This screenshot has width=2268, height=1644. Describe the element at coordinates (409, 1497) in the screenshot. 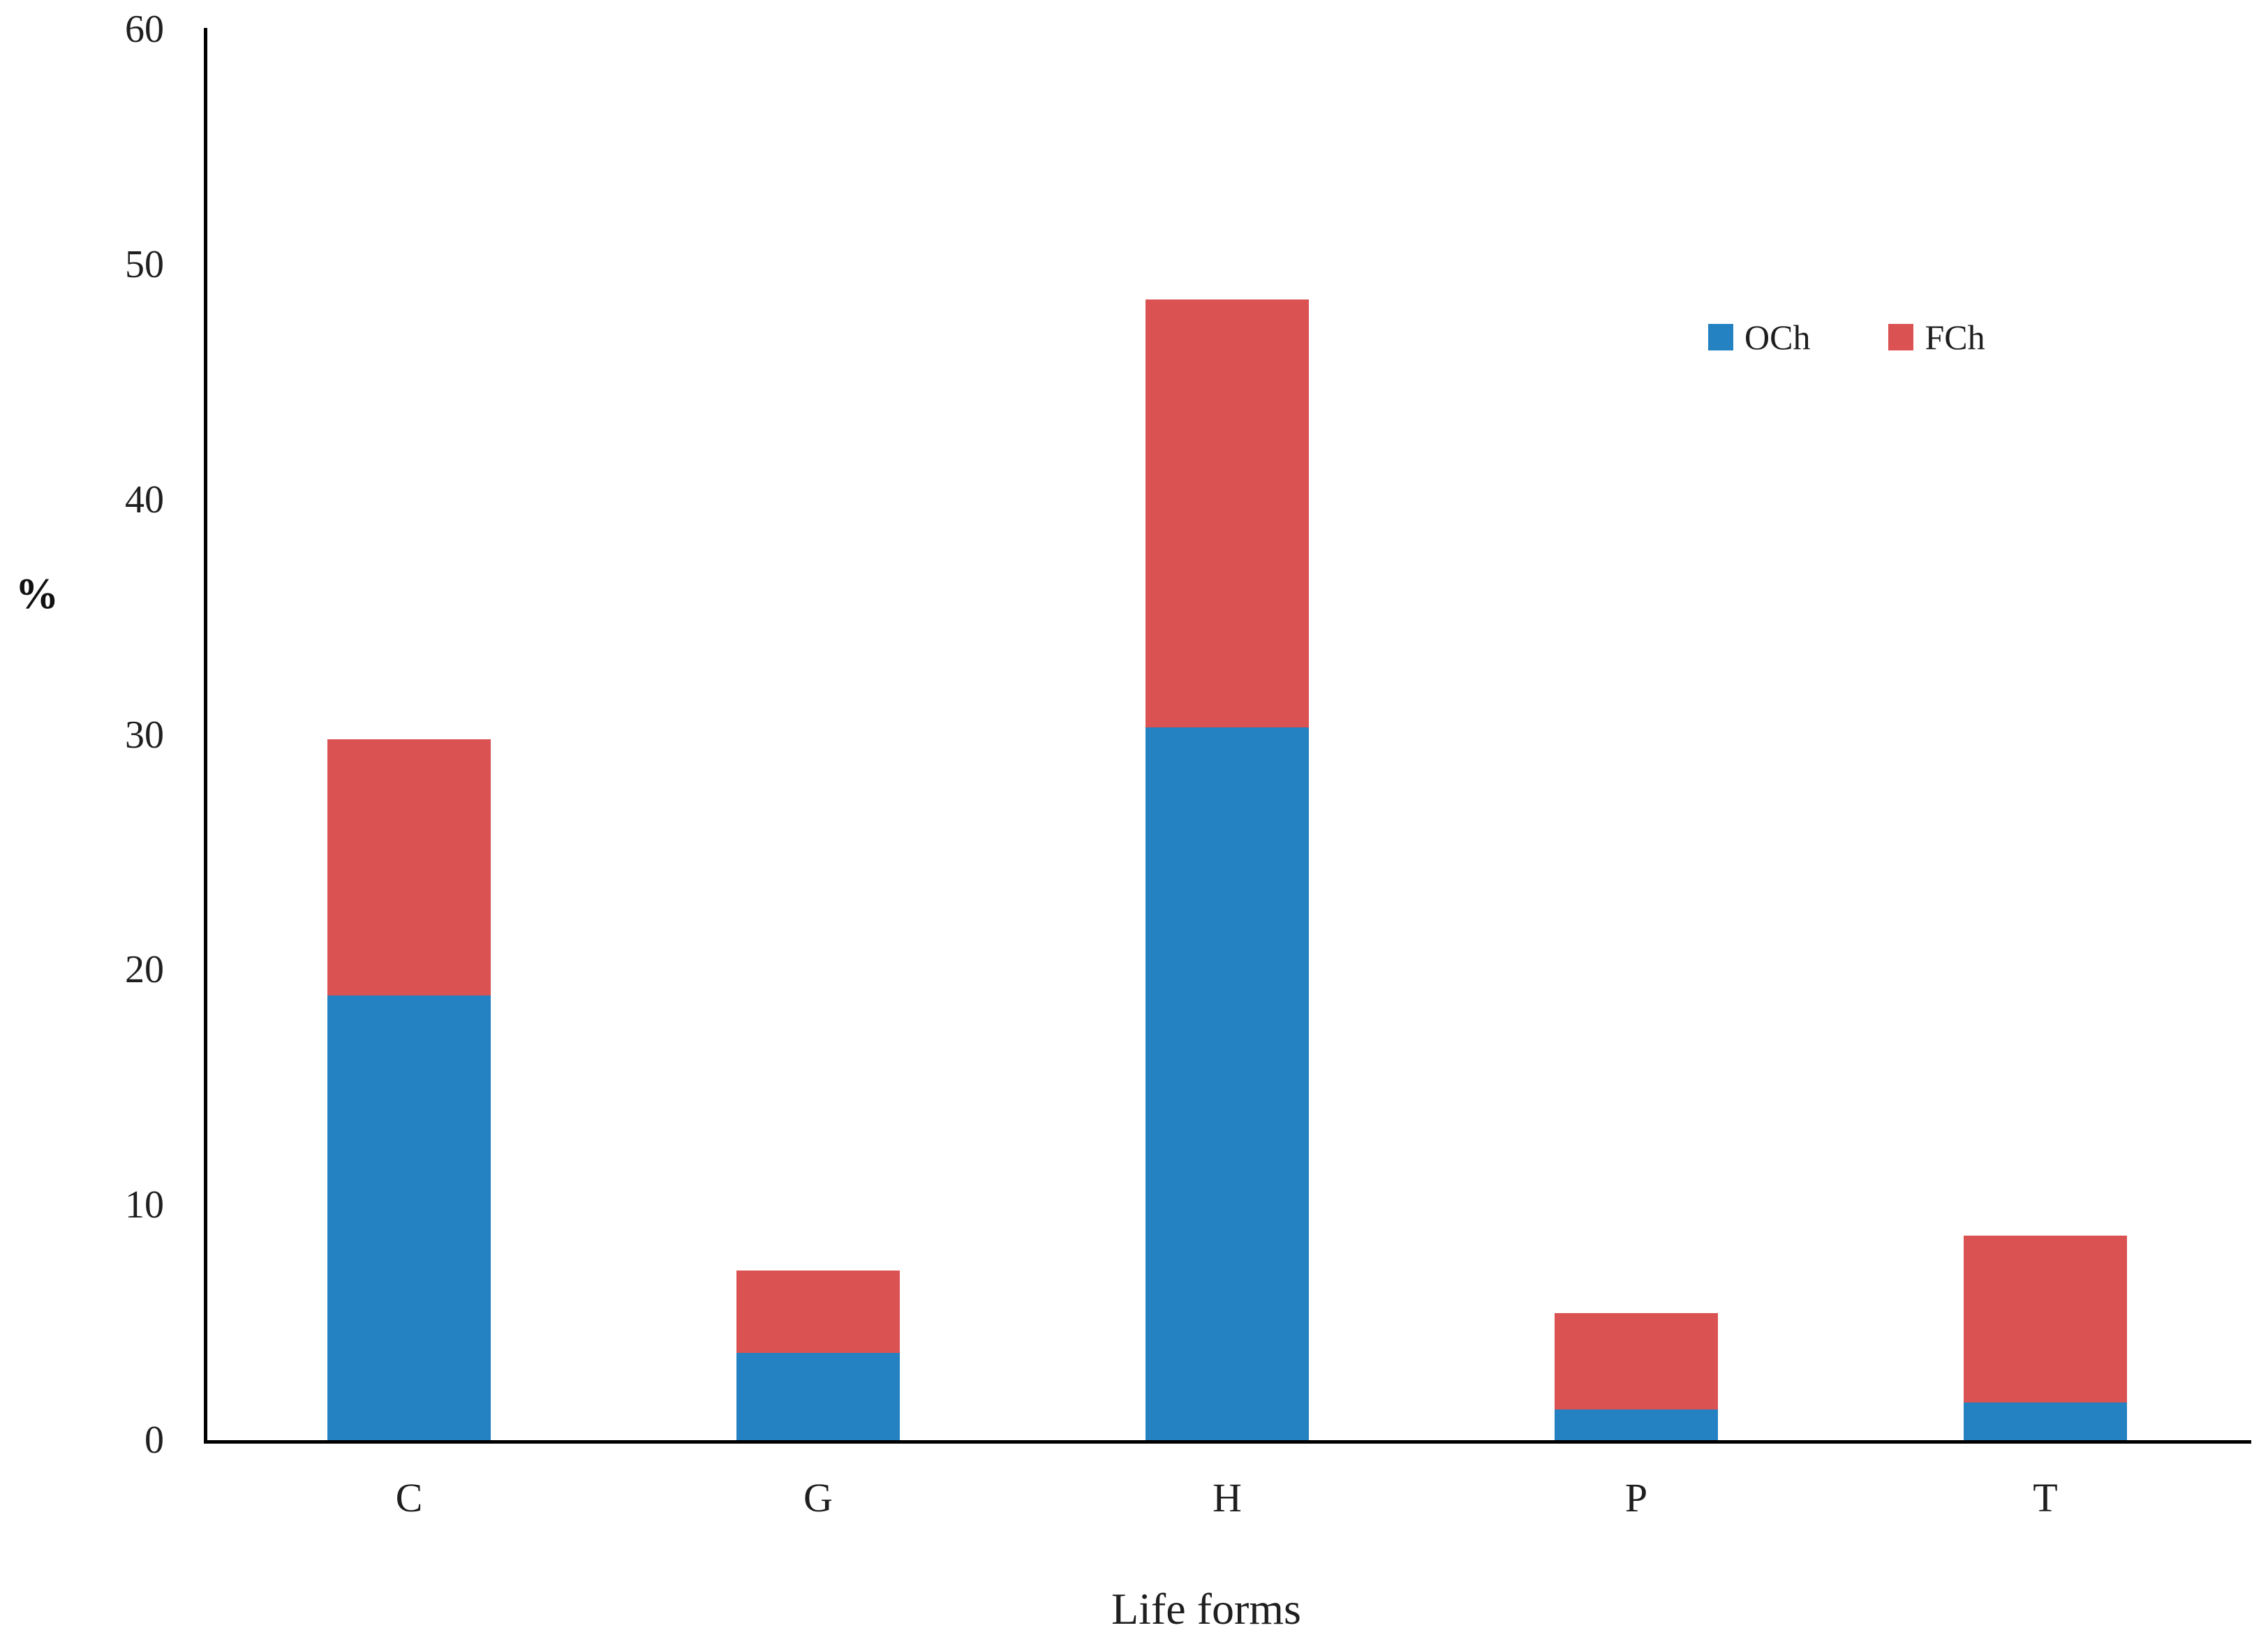

I see `x-tick-label-C: C` at that location.